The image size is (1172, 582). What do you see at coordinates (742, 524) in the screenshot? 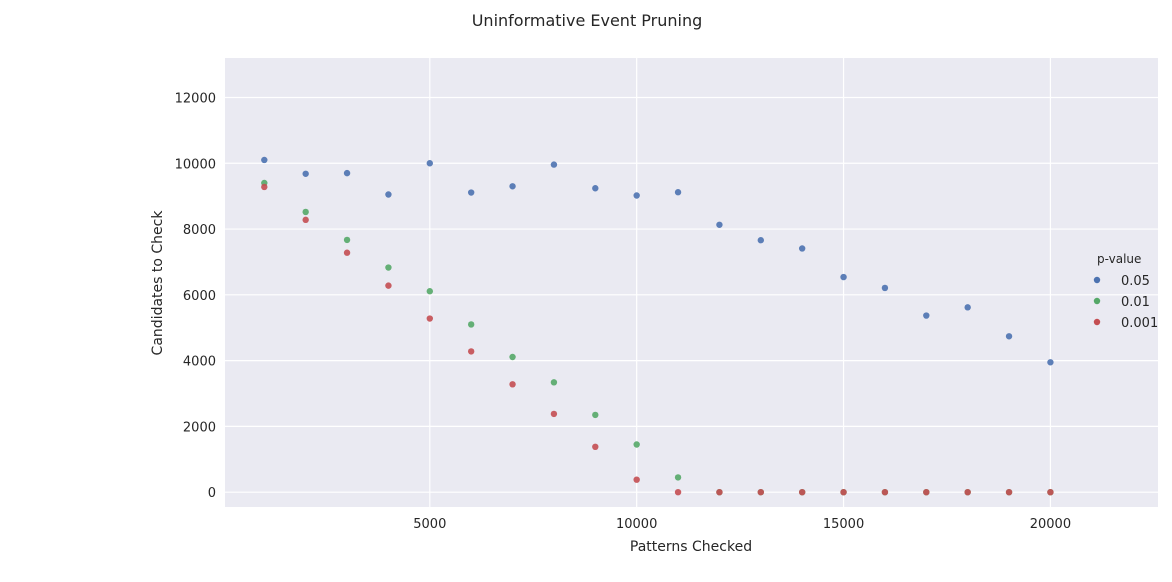
I see `x-tick-labels: 5000 10000 15000 20000` at bounding box center [742, 524].